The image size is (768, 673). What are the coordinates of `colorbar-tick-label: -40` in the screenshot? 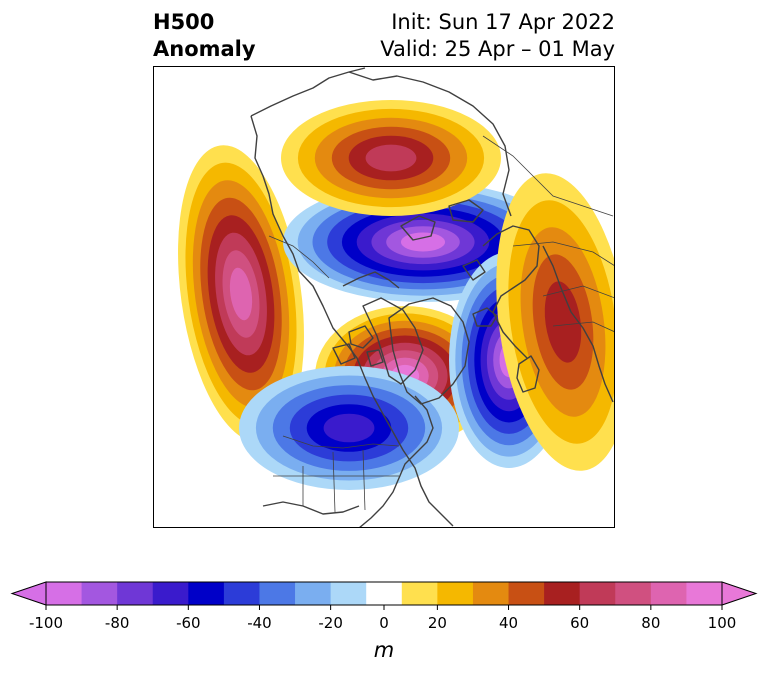 It's located at (259, 623).